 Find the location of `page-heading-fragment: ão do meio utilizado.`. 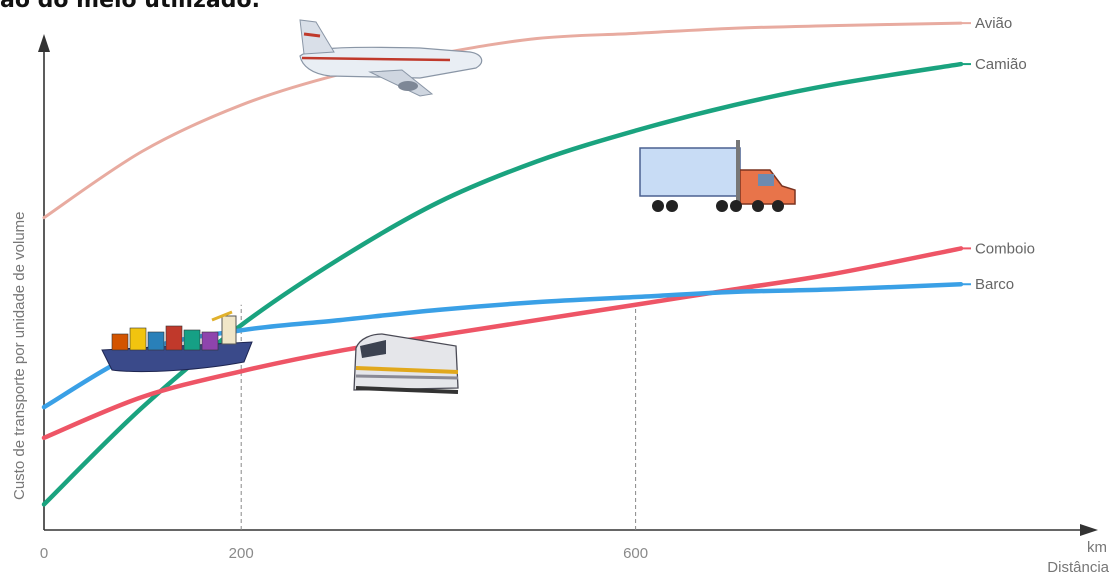

page-heading-fragment: ão do meio utilizado. is located at coordinates (130, 6).